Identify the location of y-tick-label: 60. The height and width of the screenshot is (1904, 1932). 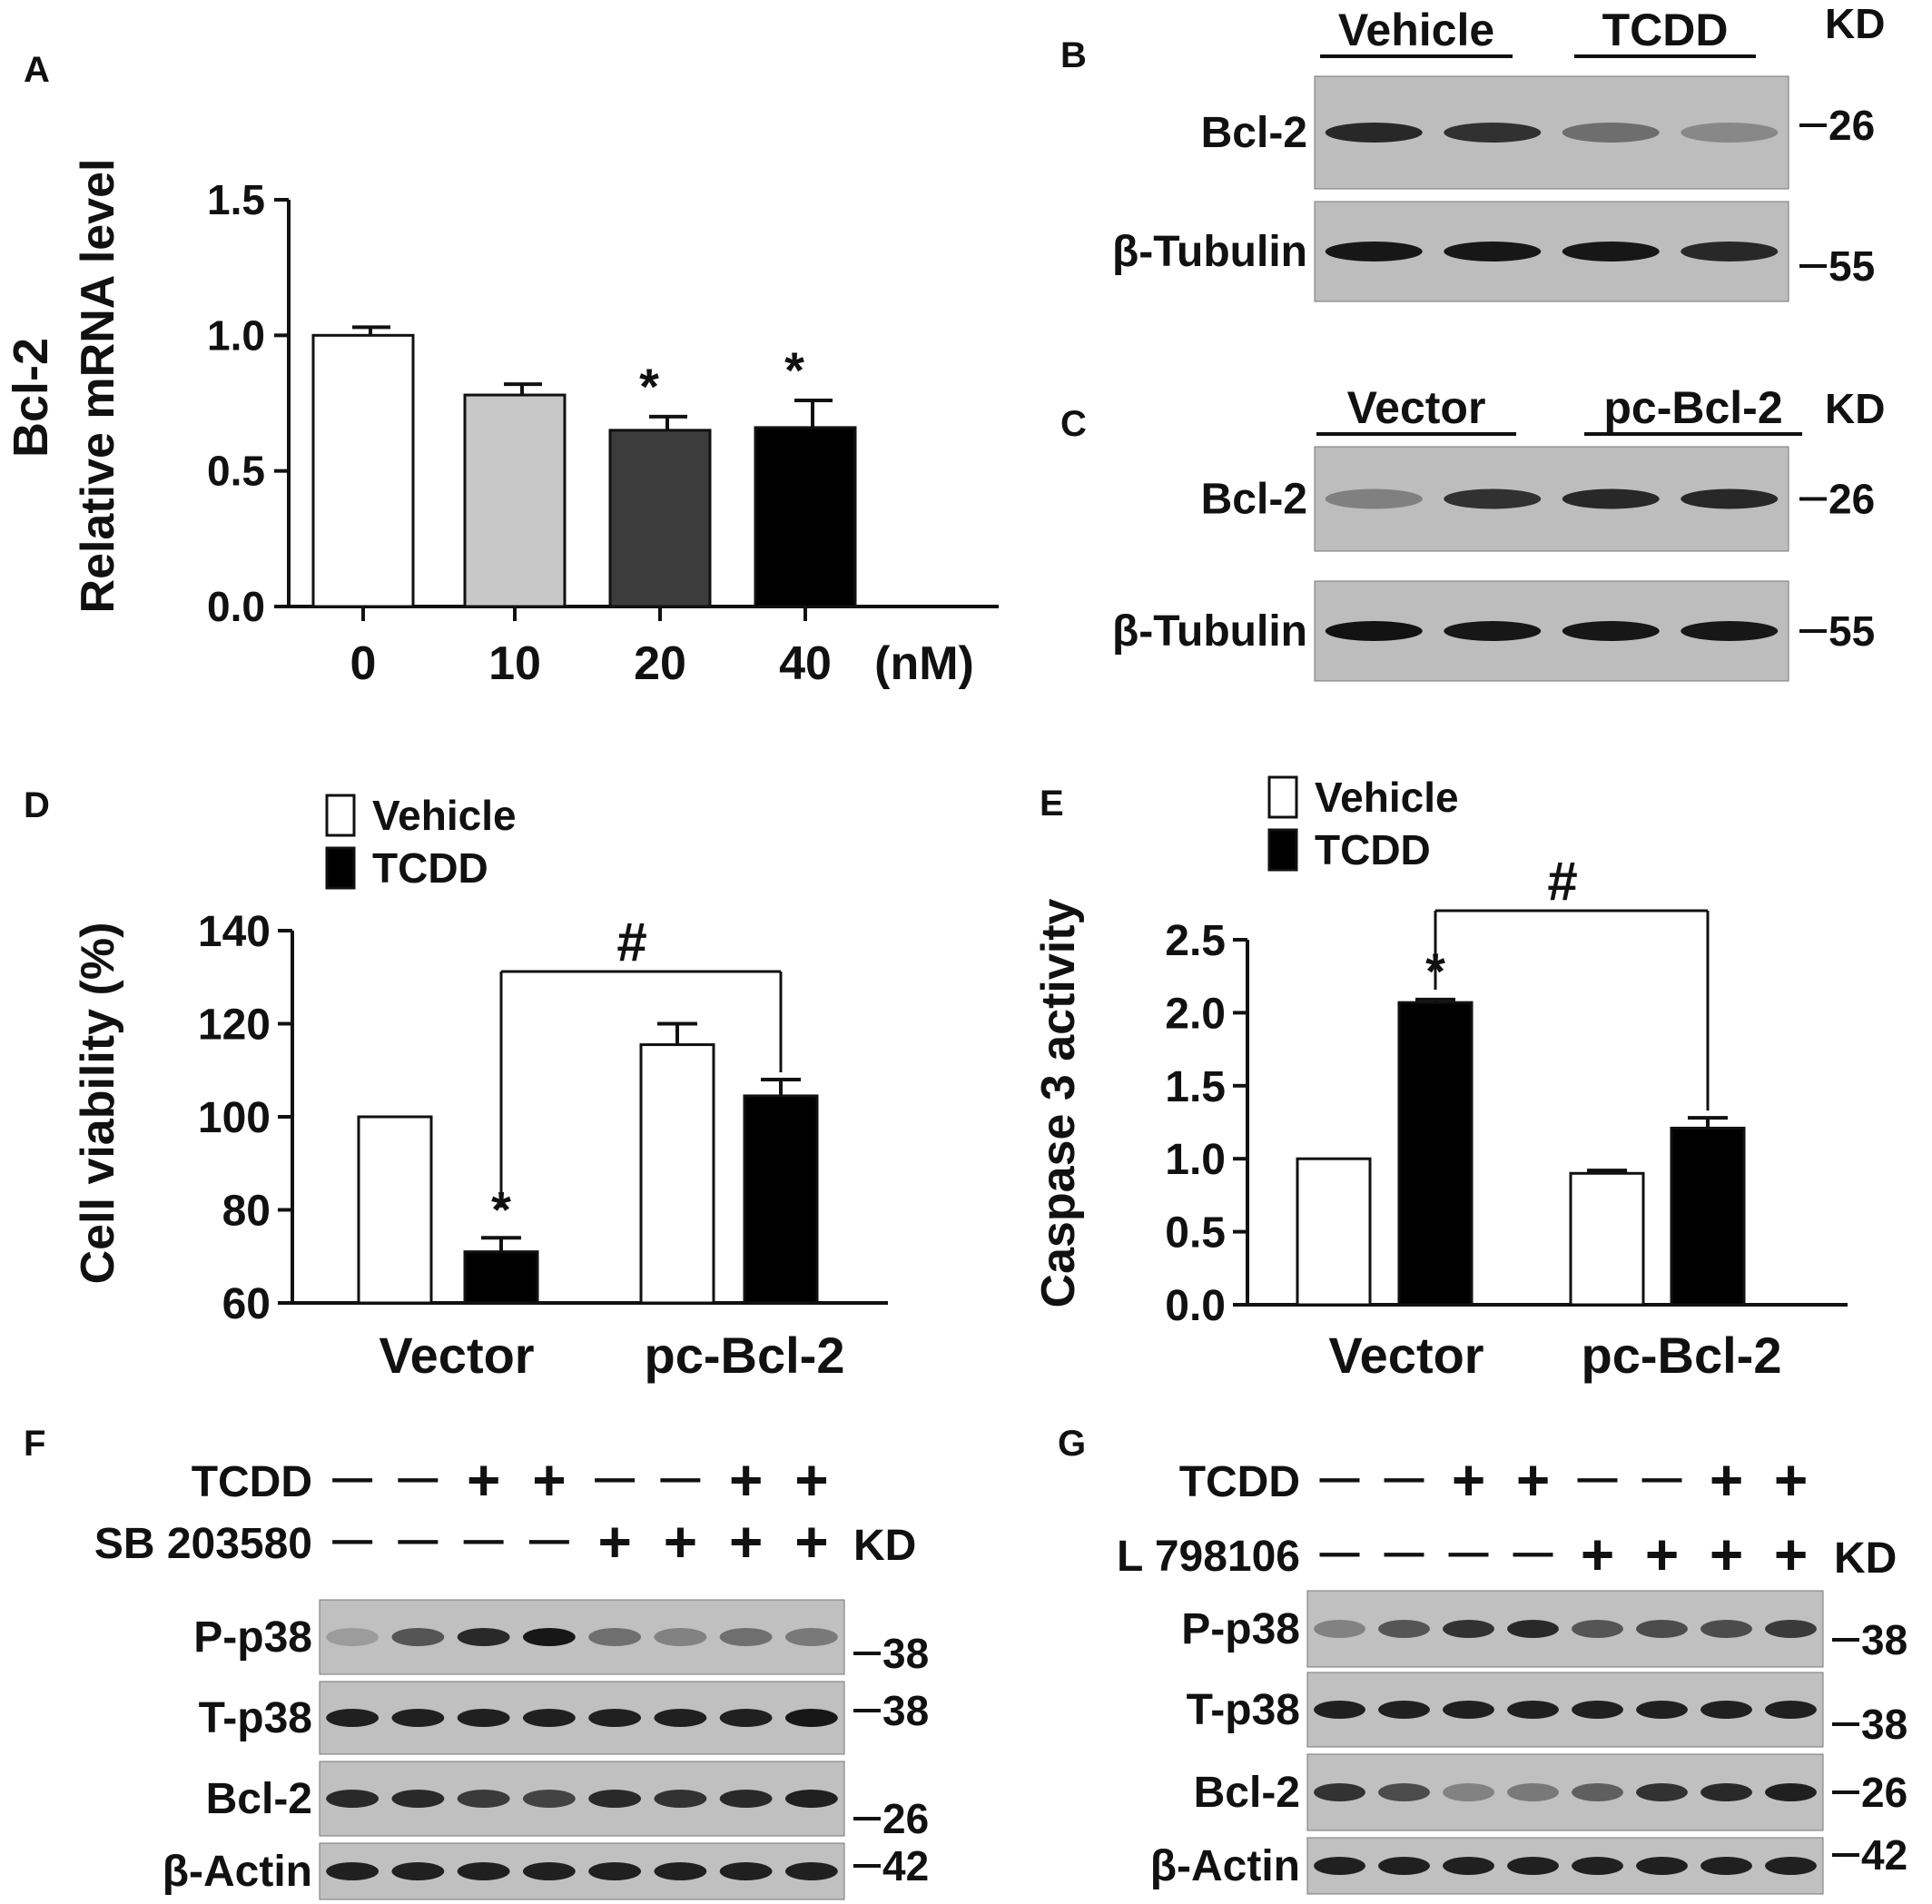
(247, 1304).